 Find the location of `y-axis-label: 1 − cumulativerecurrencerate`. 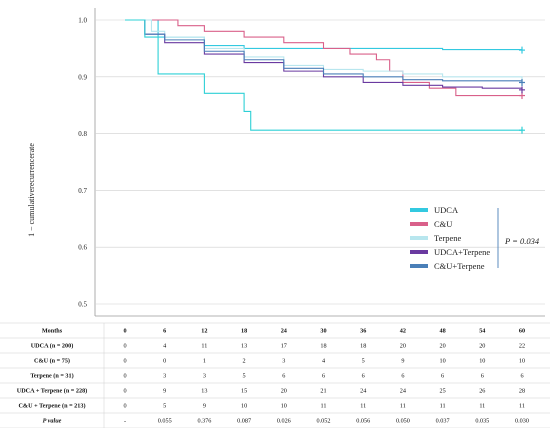

y-axis-label: 1 − cumulativerecurrencerate is located at coordinates (31, 190).